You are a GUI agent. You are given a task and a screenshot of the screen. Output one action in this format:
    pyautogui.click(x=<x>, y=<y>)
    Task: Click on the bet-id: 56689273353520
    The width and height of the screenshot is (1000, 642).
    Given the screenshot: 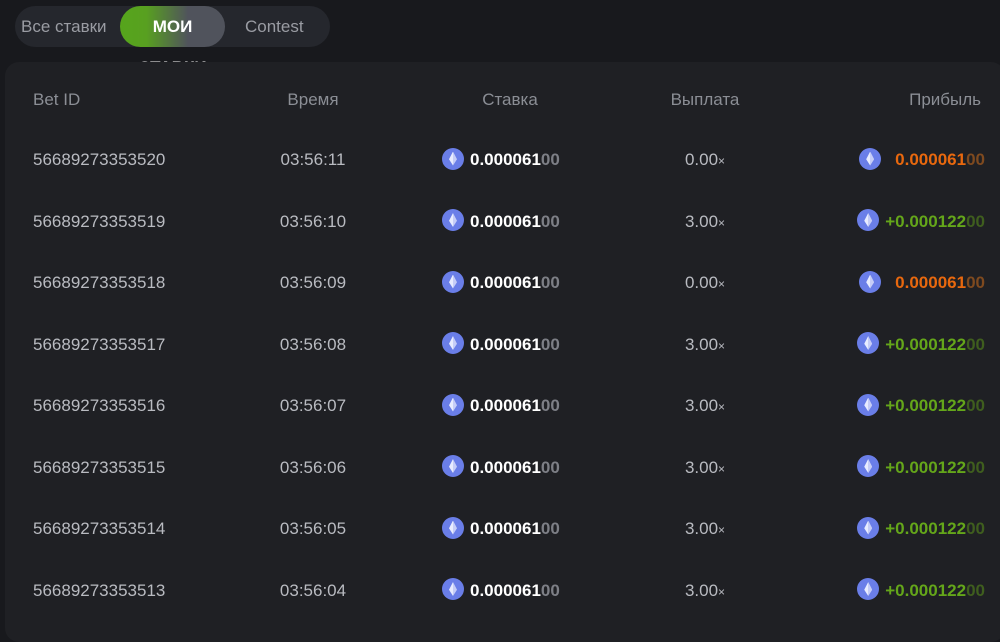 What is the action you would take?
    pyautogui.click(x=99, y=159)
    